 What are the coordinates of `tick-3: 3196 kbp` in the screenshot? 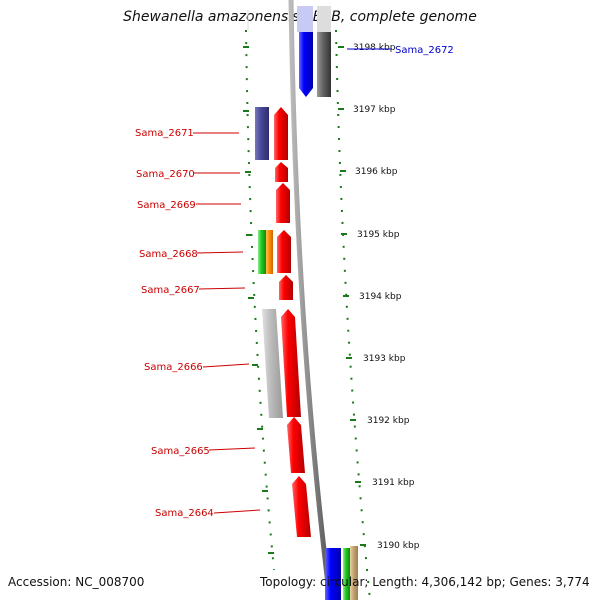 It's located at (369, 172).